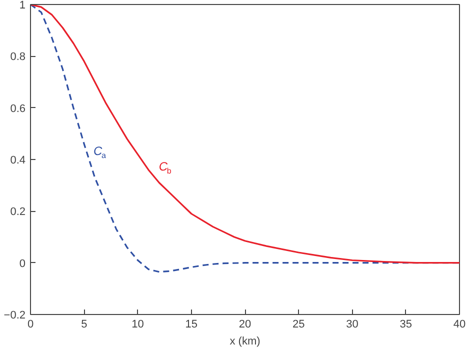 Image resolution: width=467 pixels, height=350 pixels. I want to click on x-tick-label: 0, so click(30, 324).